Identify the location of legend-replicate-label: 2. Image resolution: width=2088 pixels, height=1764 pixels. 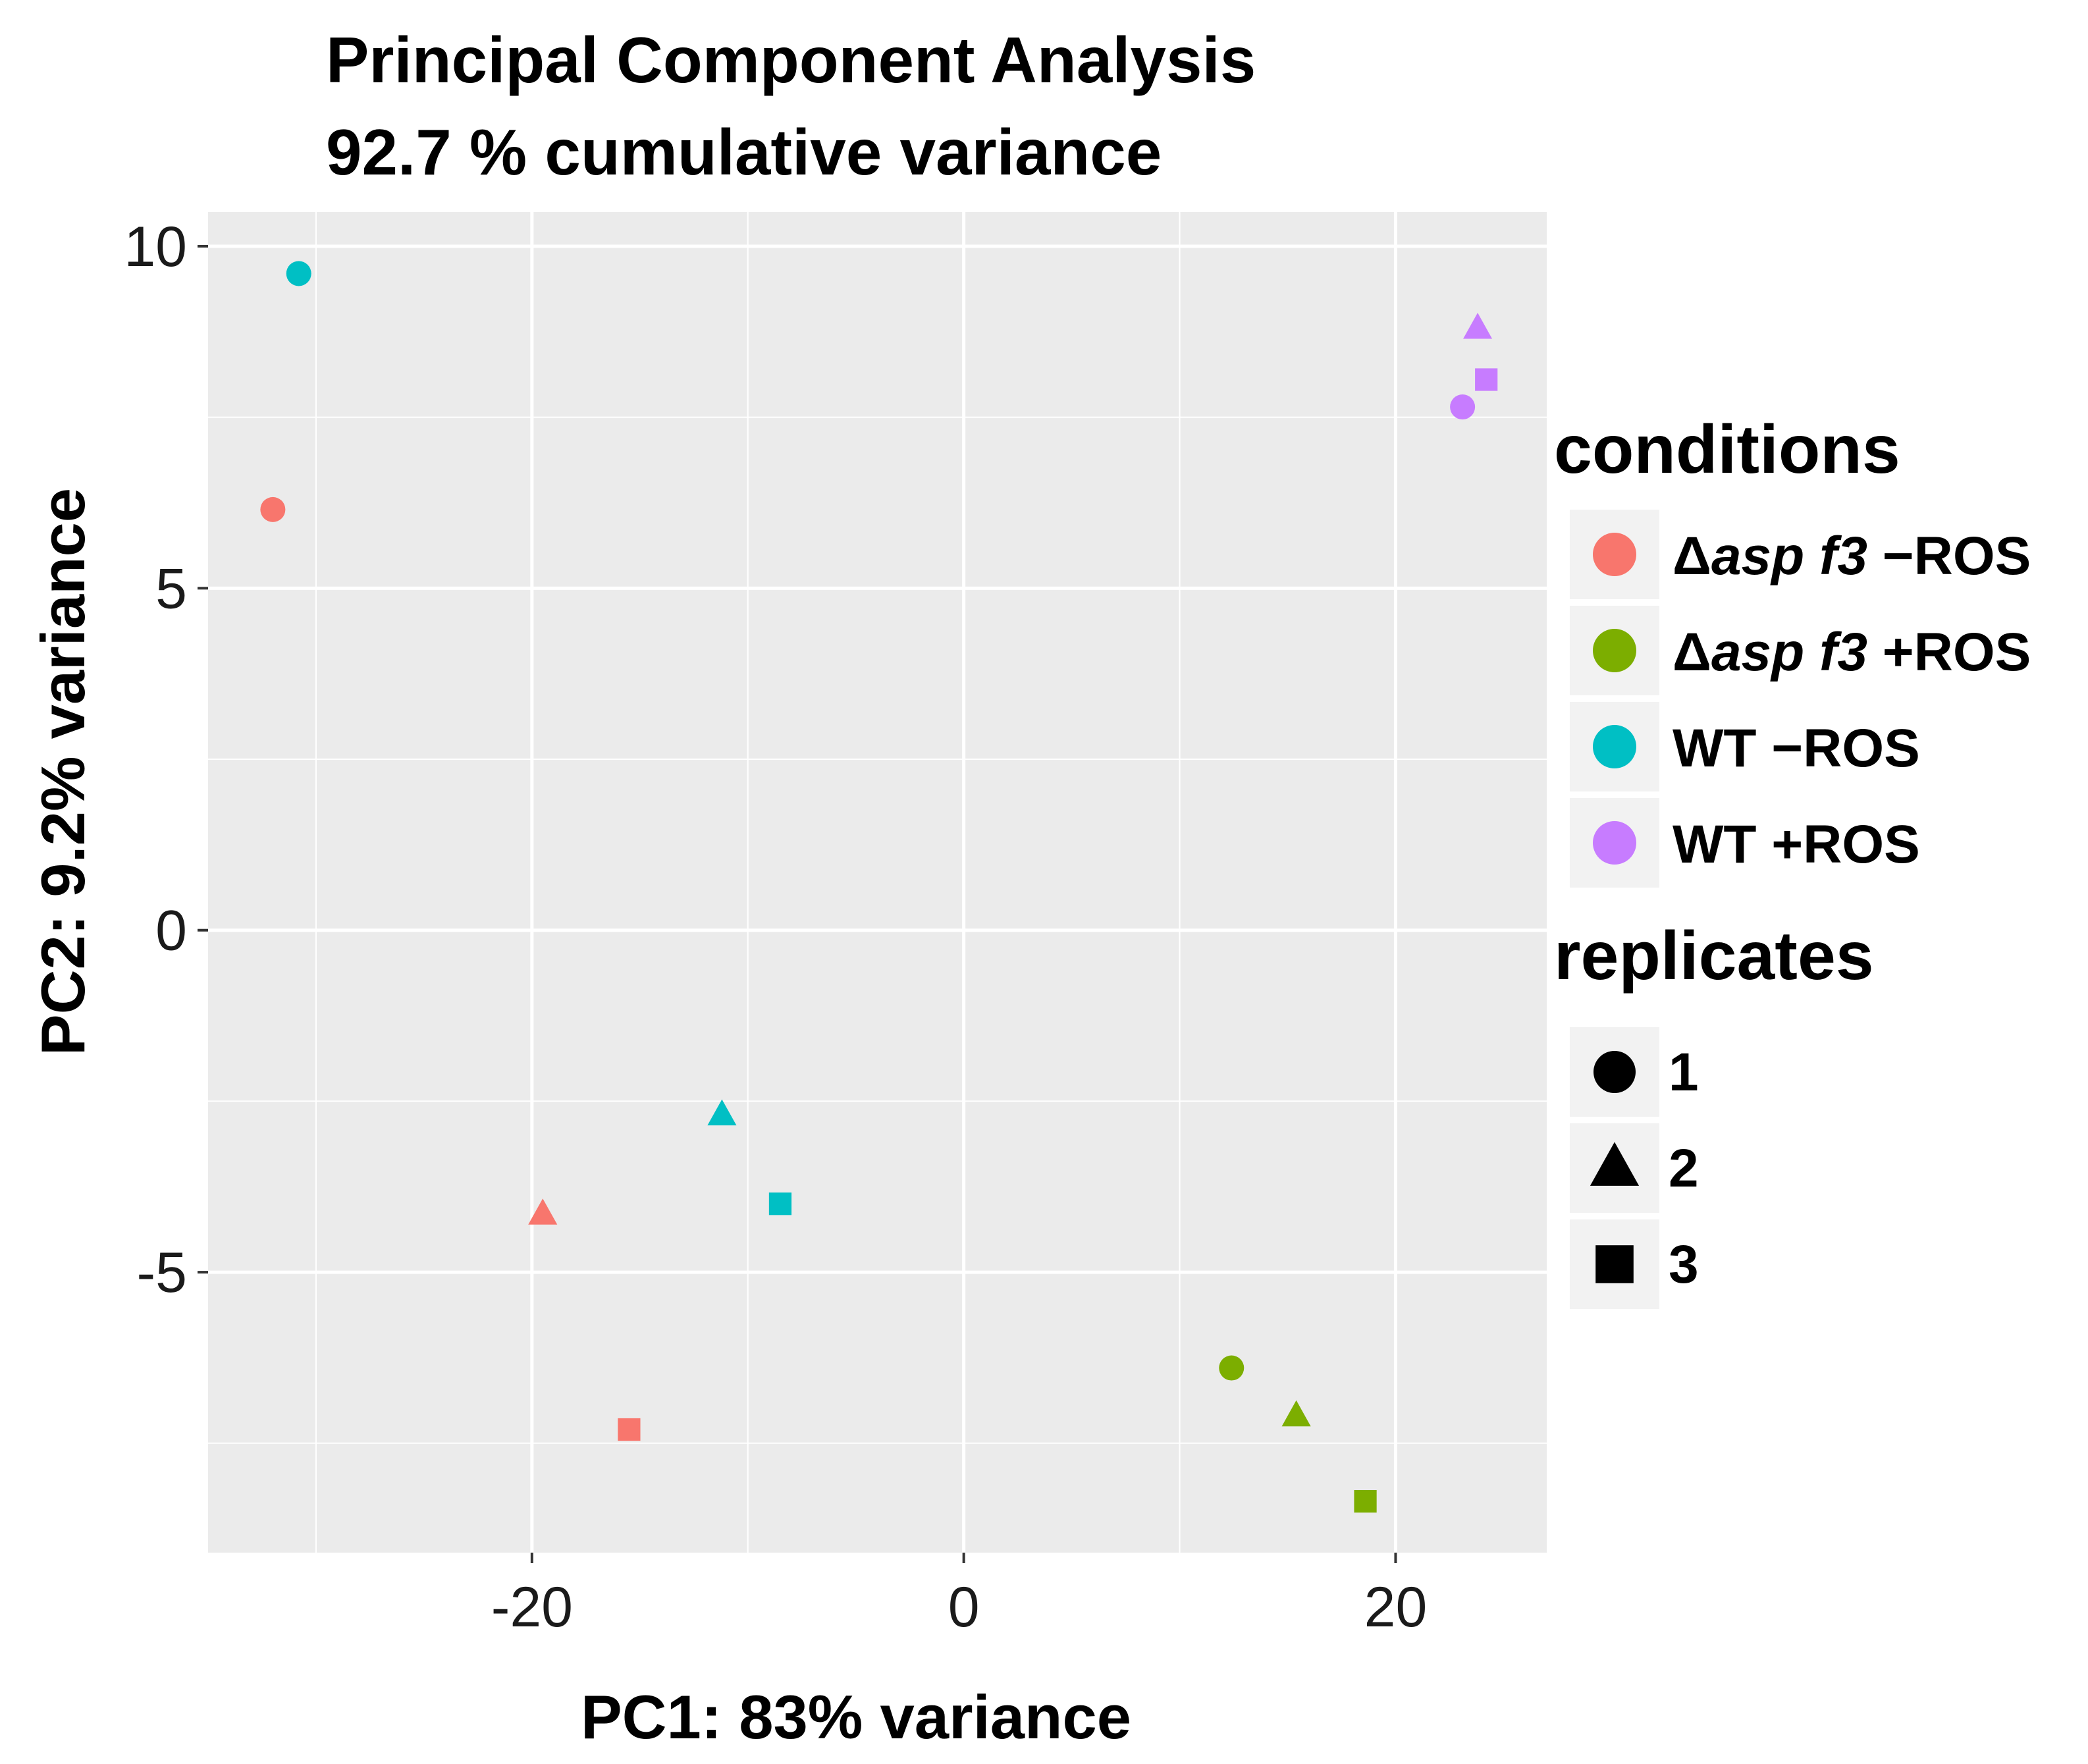
(1684, 1168).